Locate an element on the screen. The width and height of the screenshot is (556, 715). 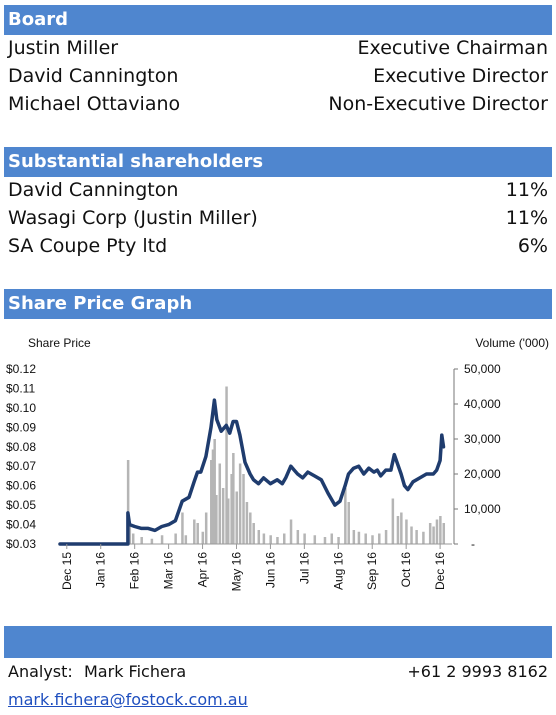
y2-axis-title: Volume ('000) is located at coordinates (512, 343).